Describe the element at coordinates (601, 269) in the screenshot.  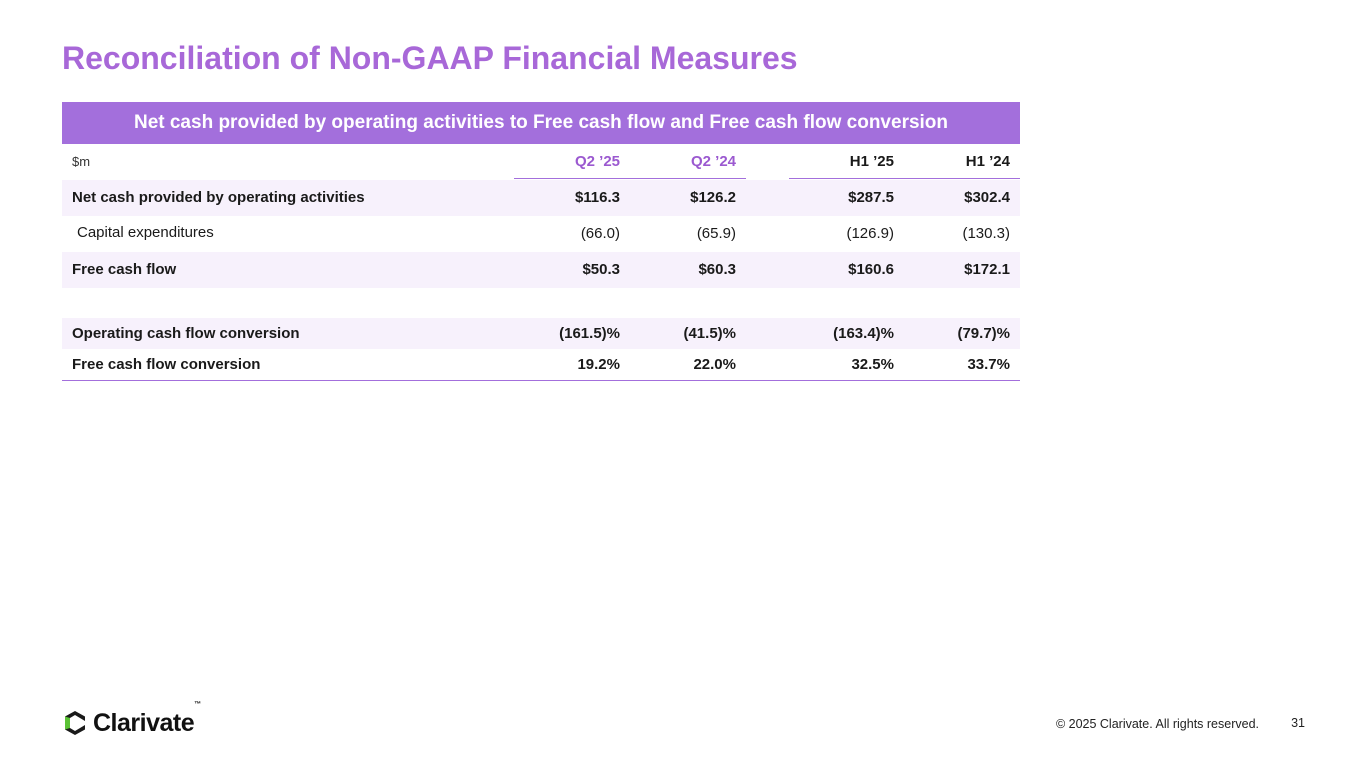
I see `cell: $50.3` at that location.